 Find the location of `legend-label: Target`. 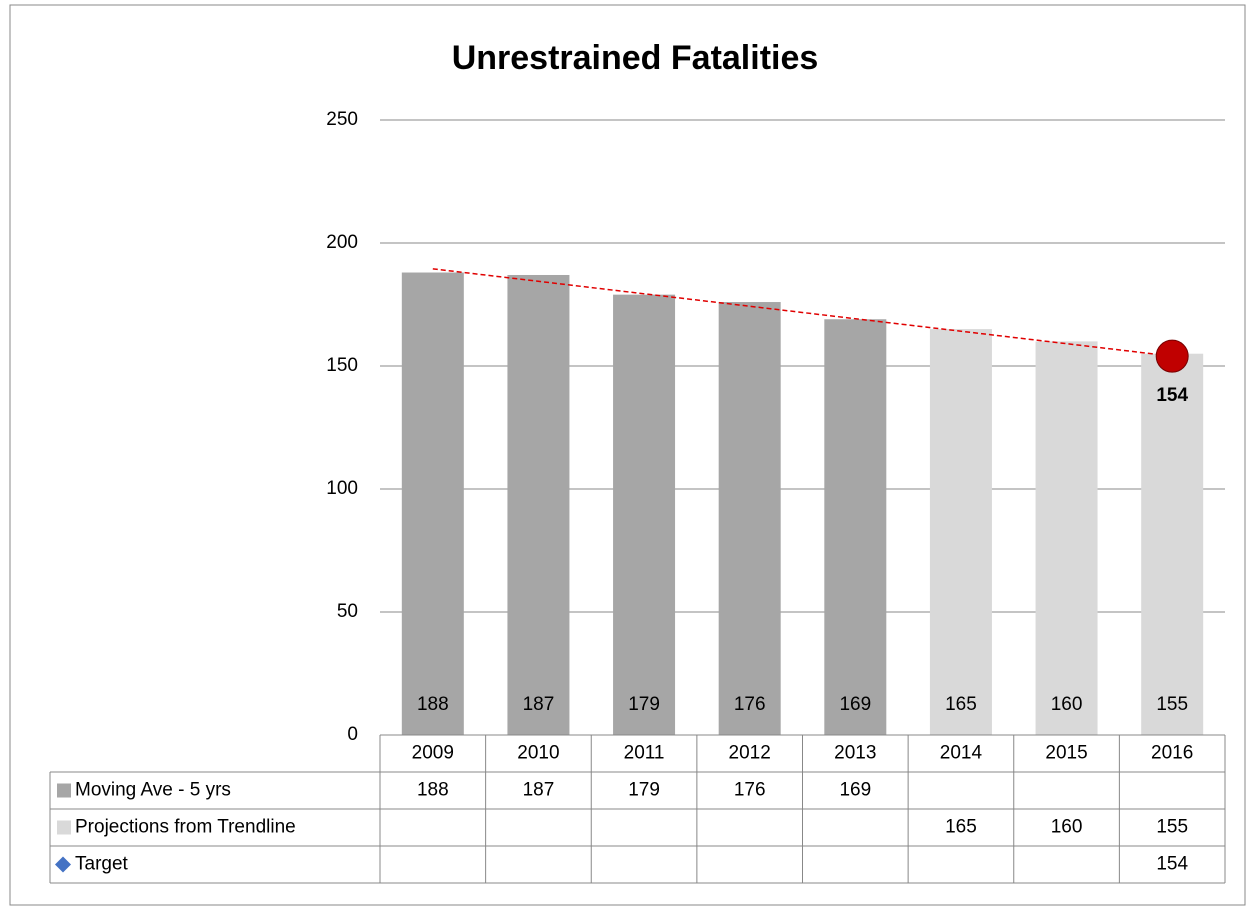

legend-label: Target is located at coordinates (102, 864).